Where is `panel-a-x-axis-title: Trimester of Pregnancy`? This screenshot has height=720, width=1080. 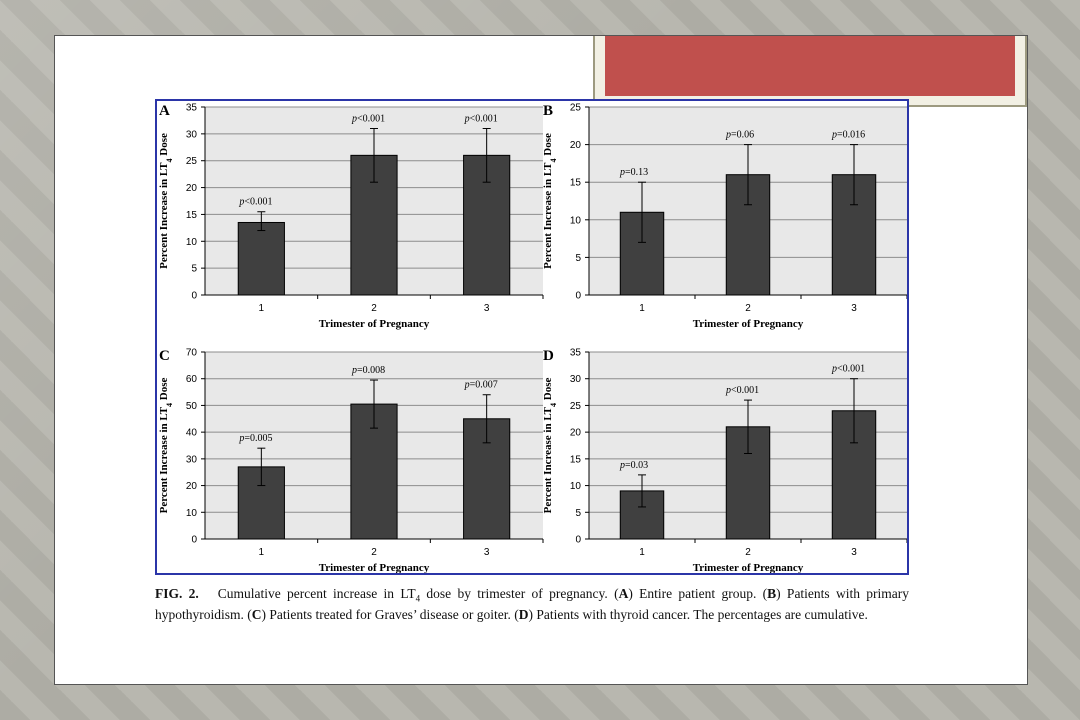 panel-a-x-axis-title: Trimester of Pregnancy is located at coordinates (374, 324).